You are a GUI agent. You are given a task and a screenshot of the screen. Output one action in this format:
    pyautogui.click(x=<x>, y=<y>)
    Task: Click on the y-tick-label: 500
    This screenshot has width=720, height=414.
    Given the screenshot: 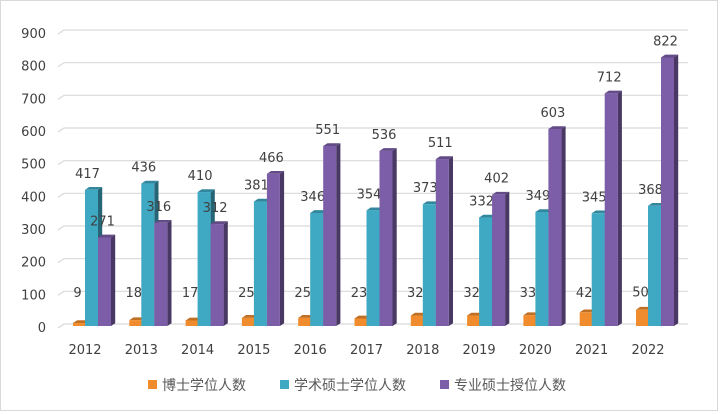 What is the action you would take?
    pyautogui.click(x=33, y=165)
    